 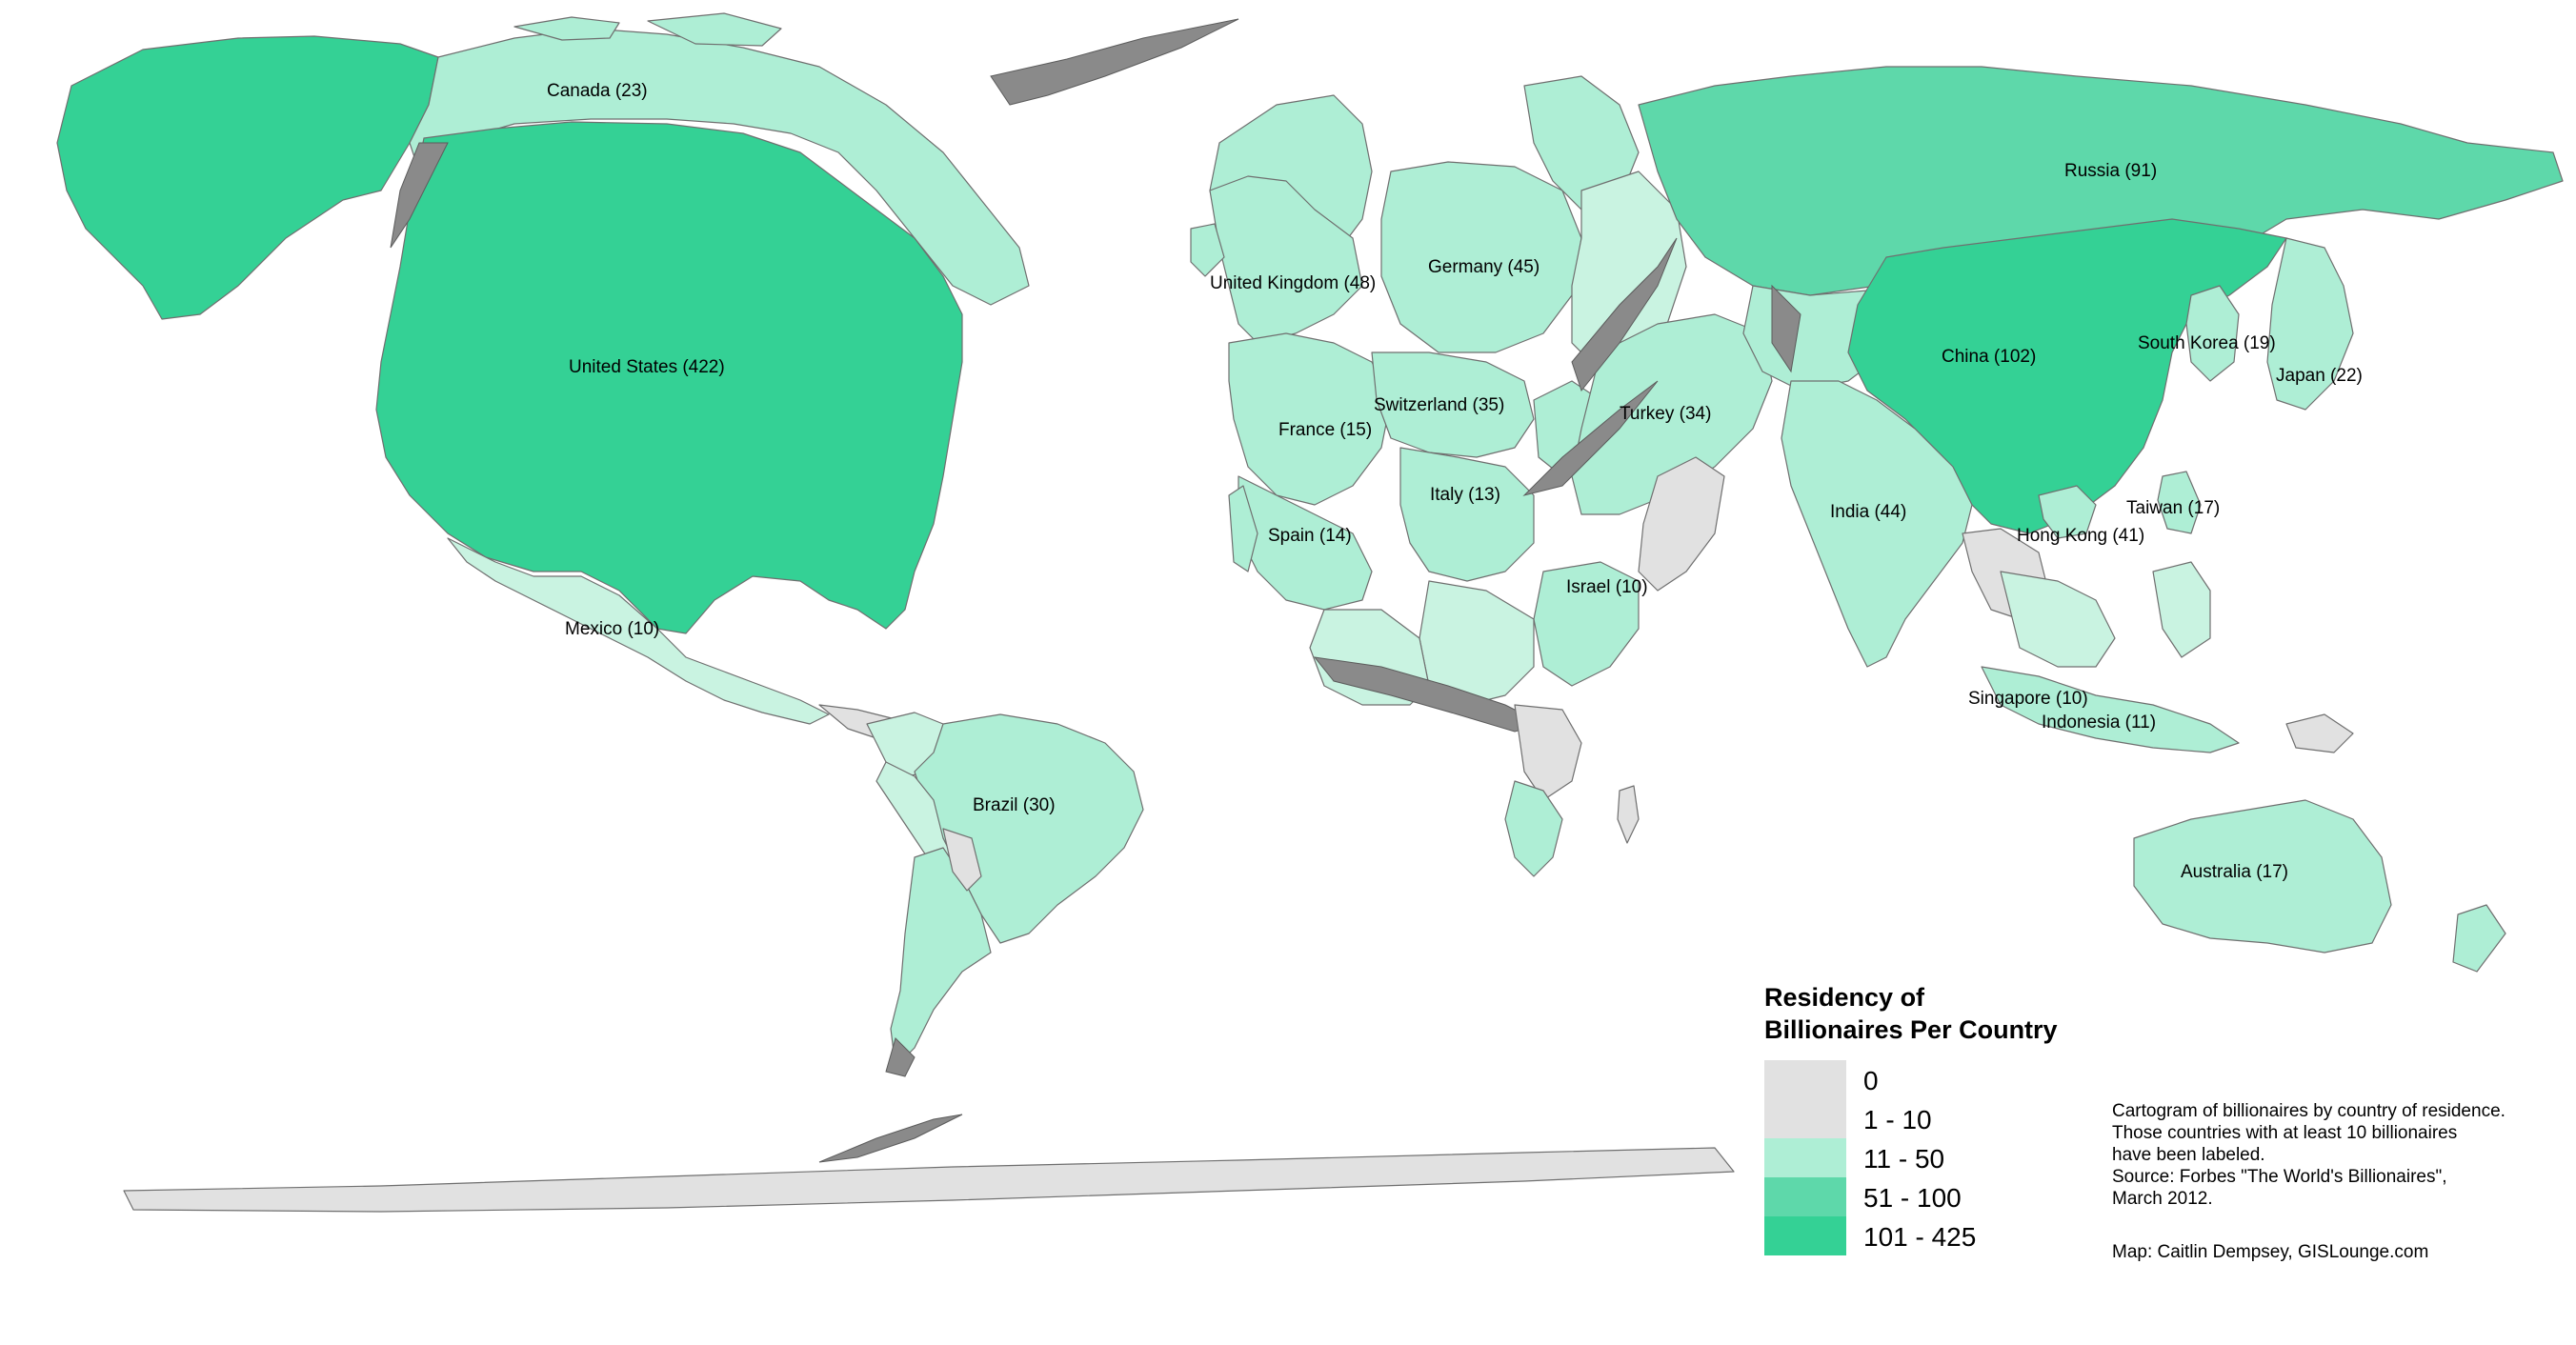 I want to click on philippines-region, so click(x=2181, y=610).